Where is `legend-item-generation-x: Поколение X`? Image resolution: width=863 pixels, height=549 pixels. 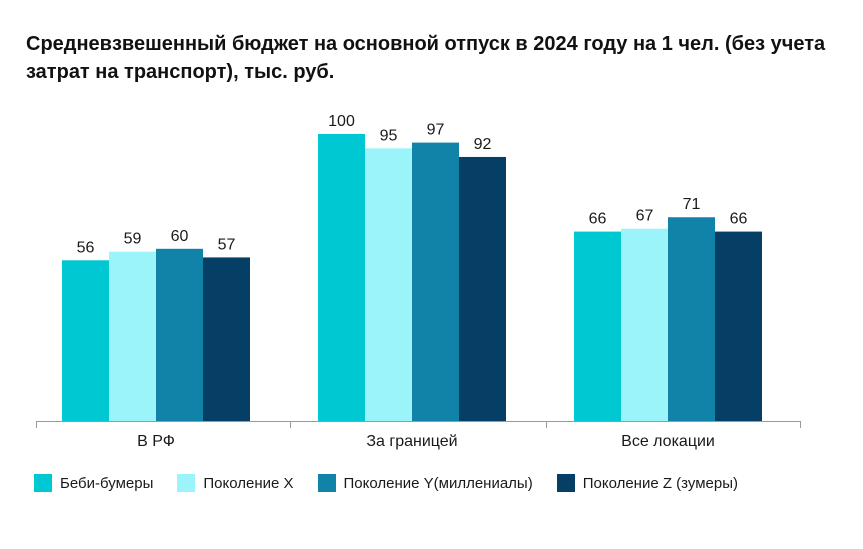
legend-item-generation-x: Поколение X is located at coordinates (235, 483).